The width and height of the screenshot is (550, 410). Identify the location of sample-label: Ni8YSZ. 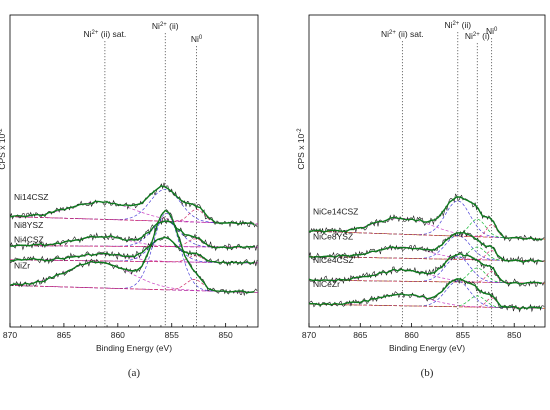
(28, 225).